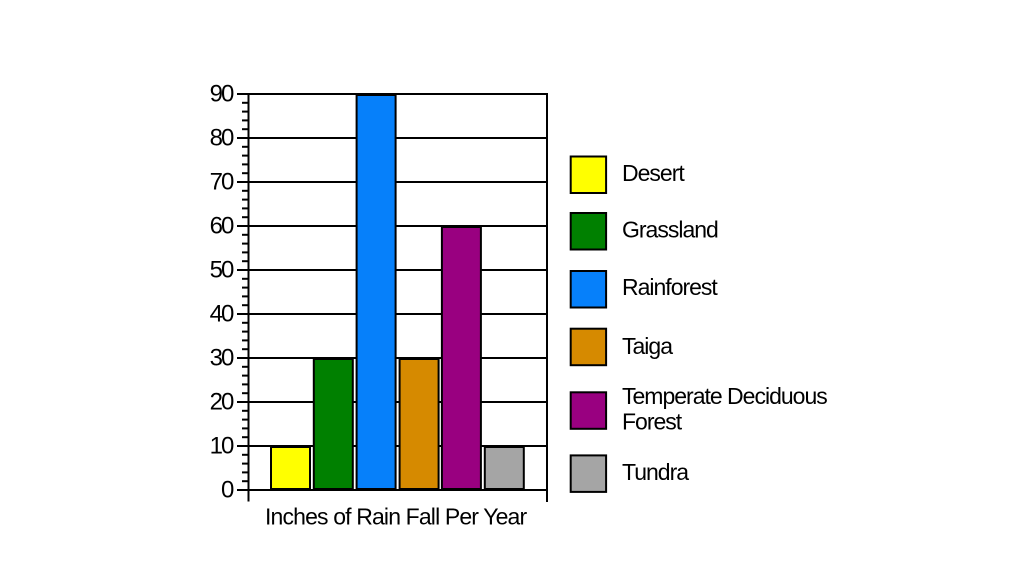  I want to click on svg-text: Desert, so click(653, 173).